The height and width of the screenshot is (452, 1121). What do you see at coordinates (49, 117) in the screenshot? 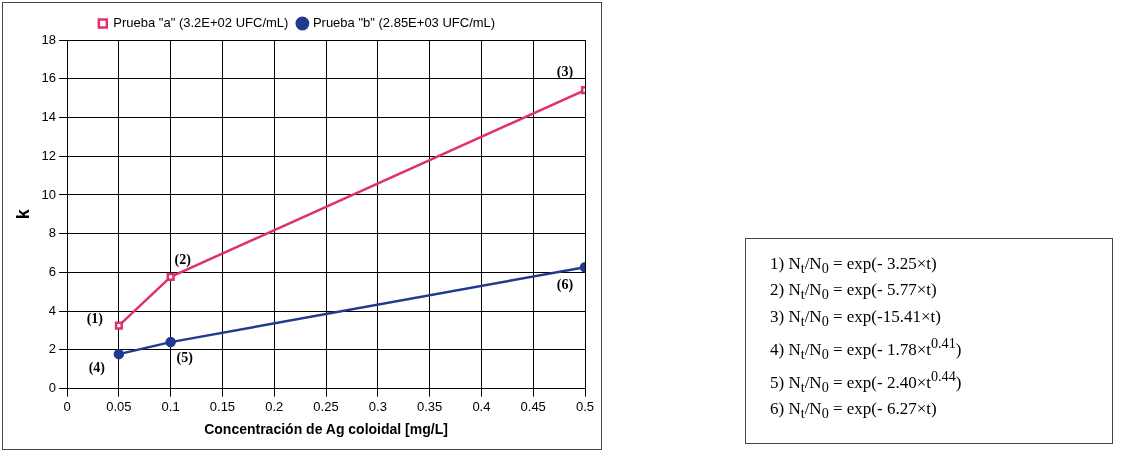
I see `y-tick-label: 14` at bounding box center [49, 117].